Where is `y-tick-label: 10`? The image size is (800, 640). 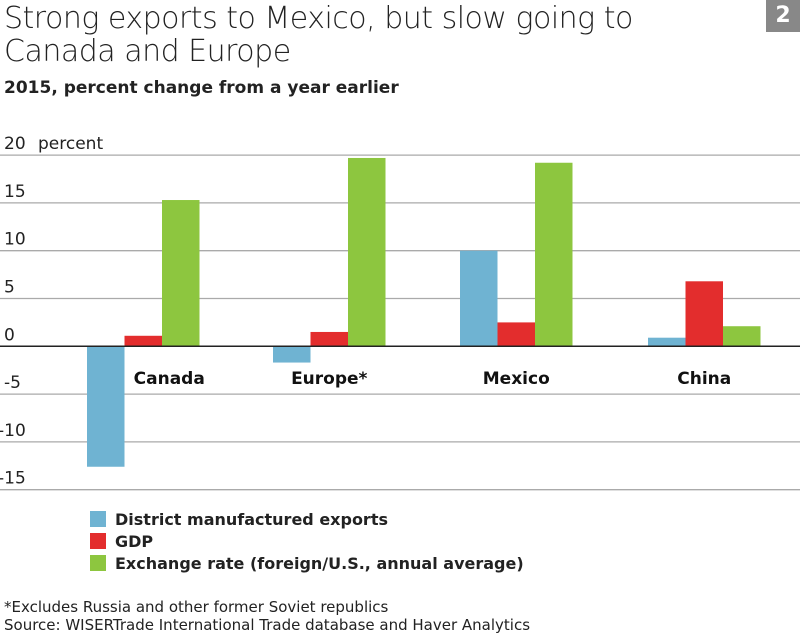 y-tick-label: 10 is located at coordinates (15, 240).